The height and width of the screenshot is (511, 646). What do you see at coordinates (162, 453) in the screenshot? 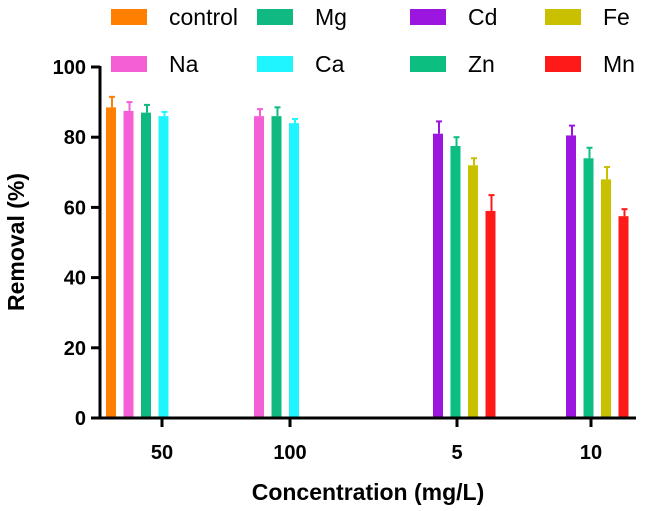
I see `x-tick-label-50: 50` at bounding box center [162, 453].